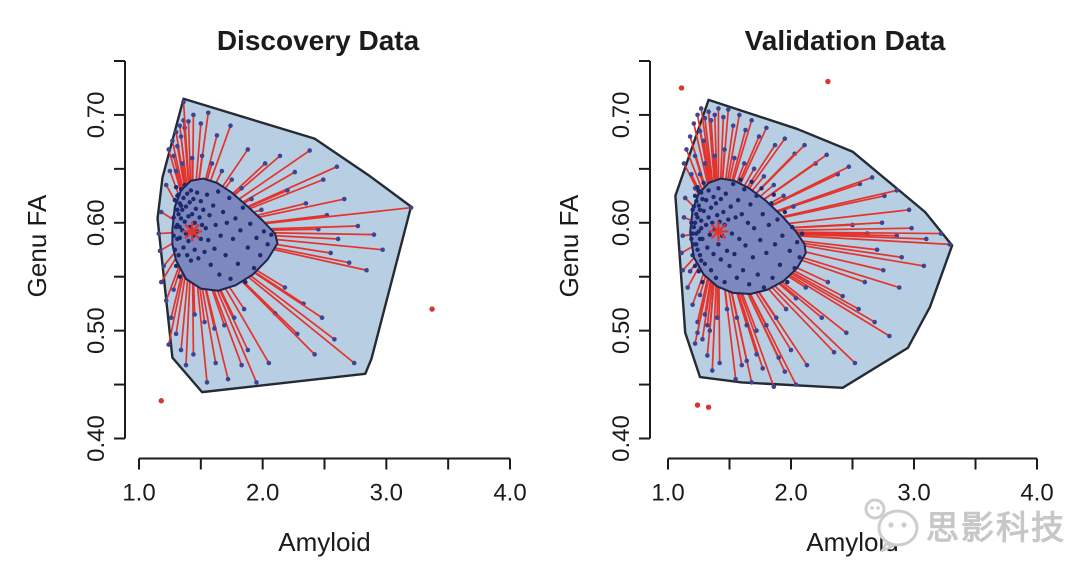  What do you see at coordinates (96, 438) in the screenshot?
I see `y-tick-label: 0.40` at bounding box center [96, 438].